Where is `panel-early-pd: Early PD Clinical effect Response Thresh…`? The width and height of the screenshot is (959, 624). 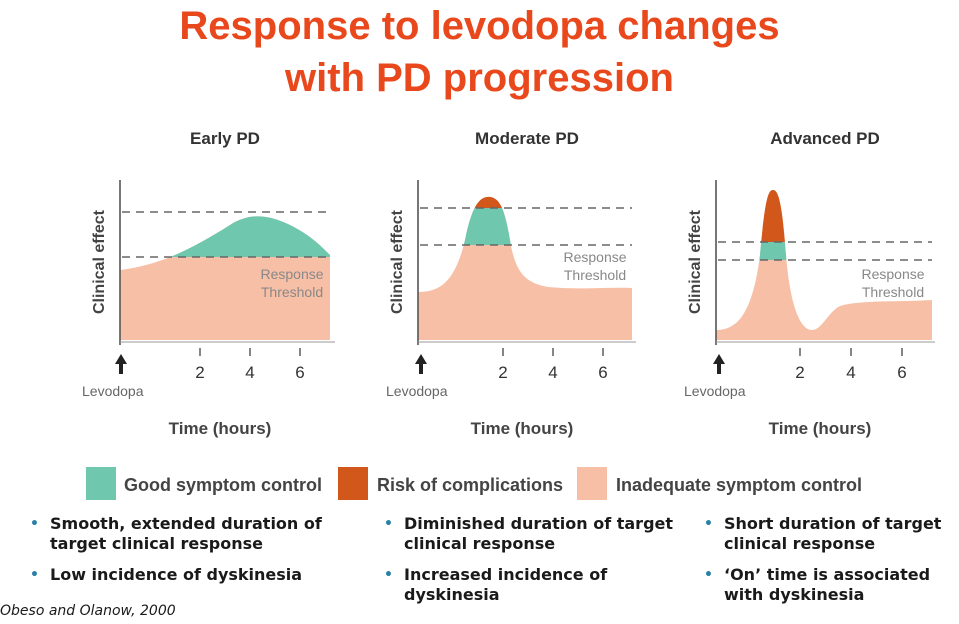
panel-early-pd: Early PD Clinical effect Response Thresh… is located at coordinates (208, 283).